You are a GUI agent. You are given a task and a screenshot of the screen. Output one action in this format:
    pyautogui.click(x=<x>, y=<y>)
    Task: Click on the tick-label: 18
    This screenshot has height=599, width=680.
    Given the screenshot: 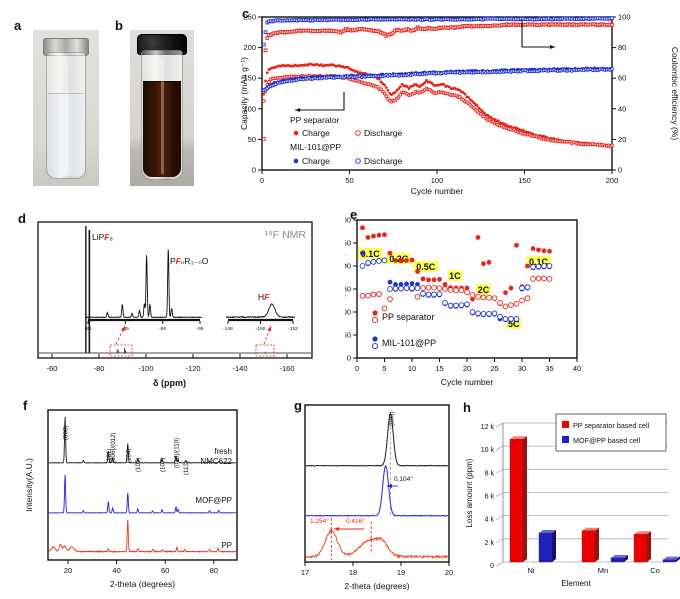 What is the action you would take?
    pyautogui.click(x=353, y=572)
    